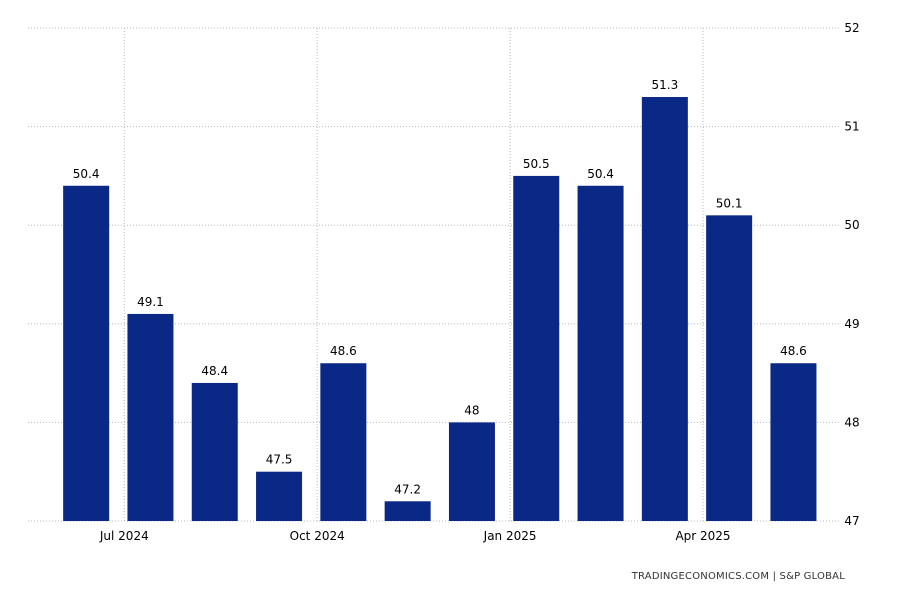  I want to click on y-tick-label: 48, so click(851, 422).